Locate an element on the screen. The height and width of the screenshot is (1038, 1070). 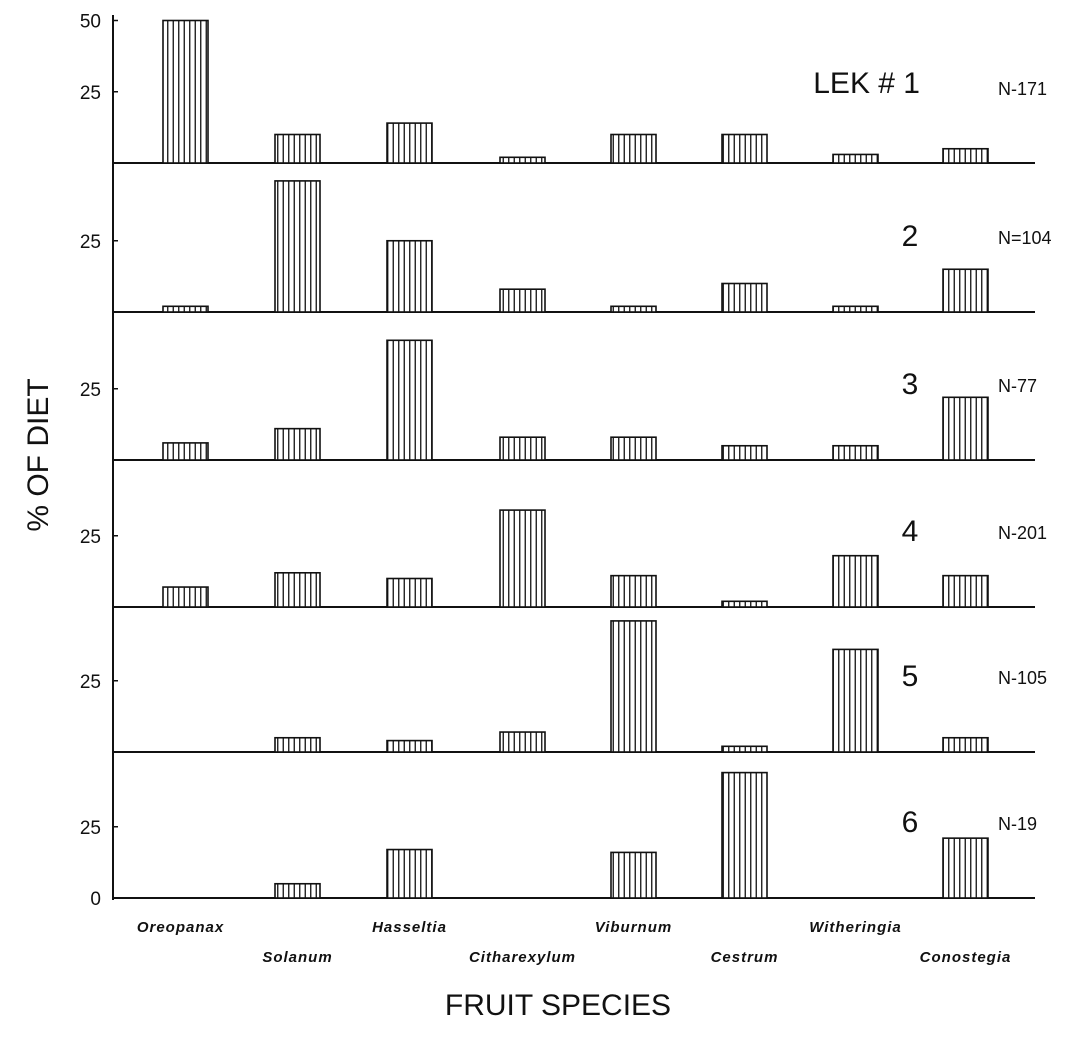
y-tick-label: 0 is located at coordinates (95, 899).